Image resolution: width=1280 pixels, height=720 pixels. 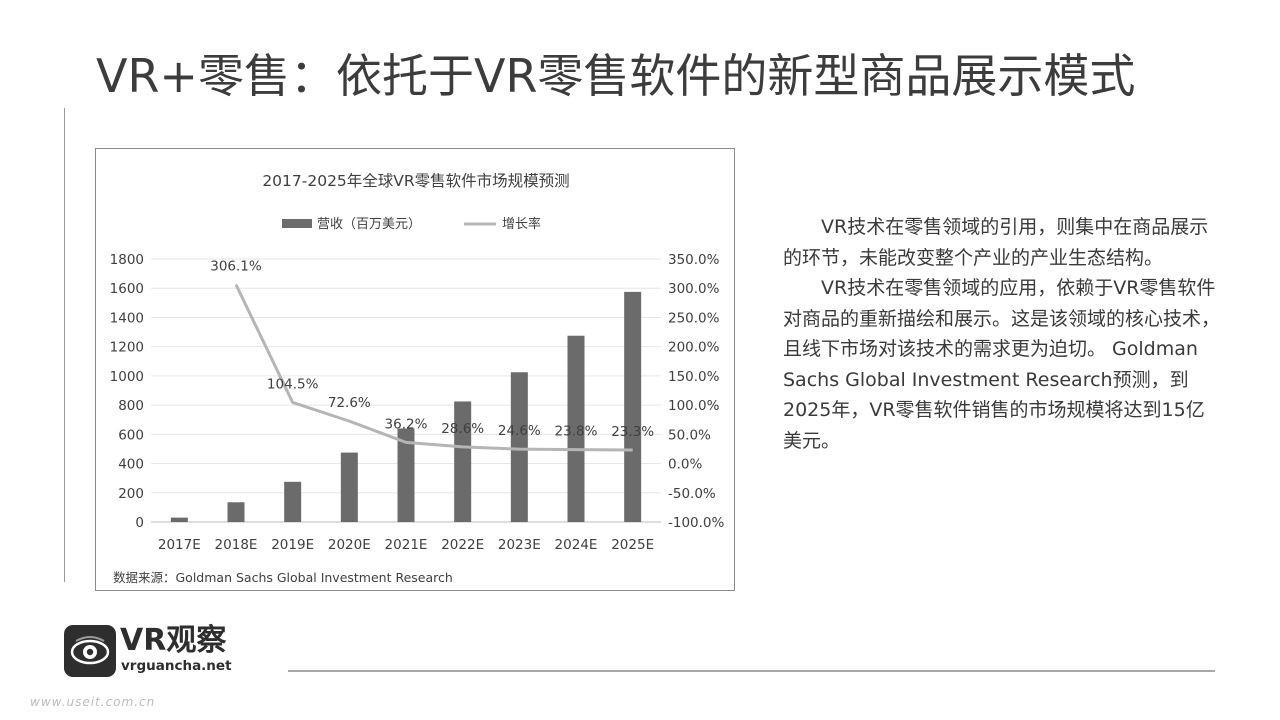 What do you see at coordinates (696, 523) in the screenshot?
I see `y-right-tick-label: -100.0%` at bounding box center [696, 523].